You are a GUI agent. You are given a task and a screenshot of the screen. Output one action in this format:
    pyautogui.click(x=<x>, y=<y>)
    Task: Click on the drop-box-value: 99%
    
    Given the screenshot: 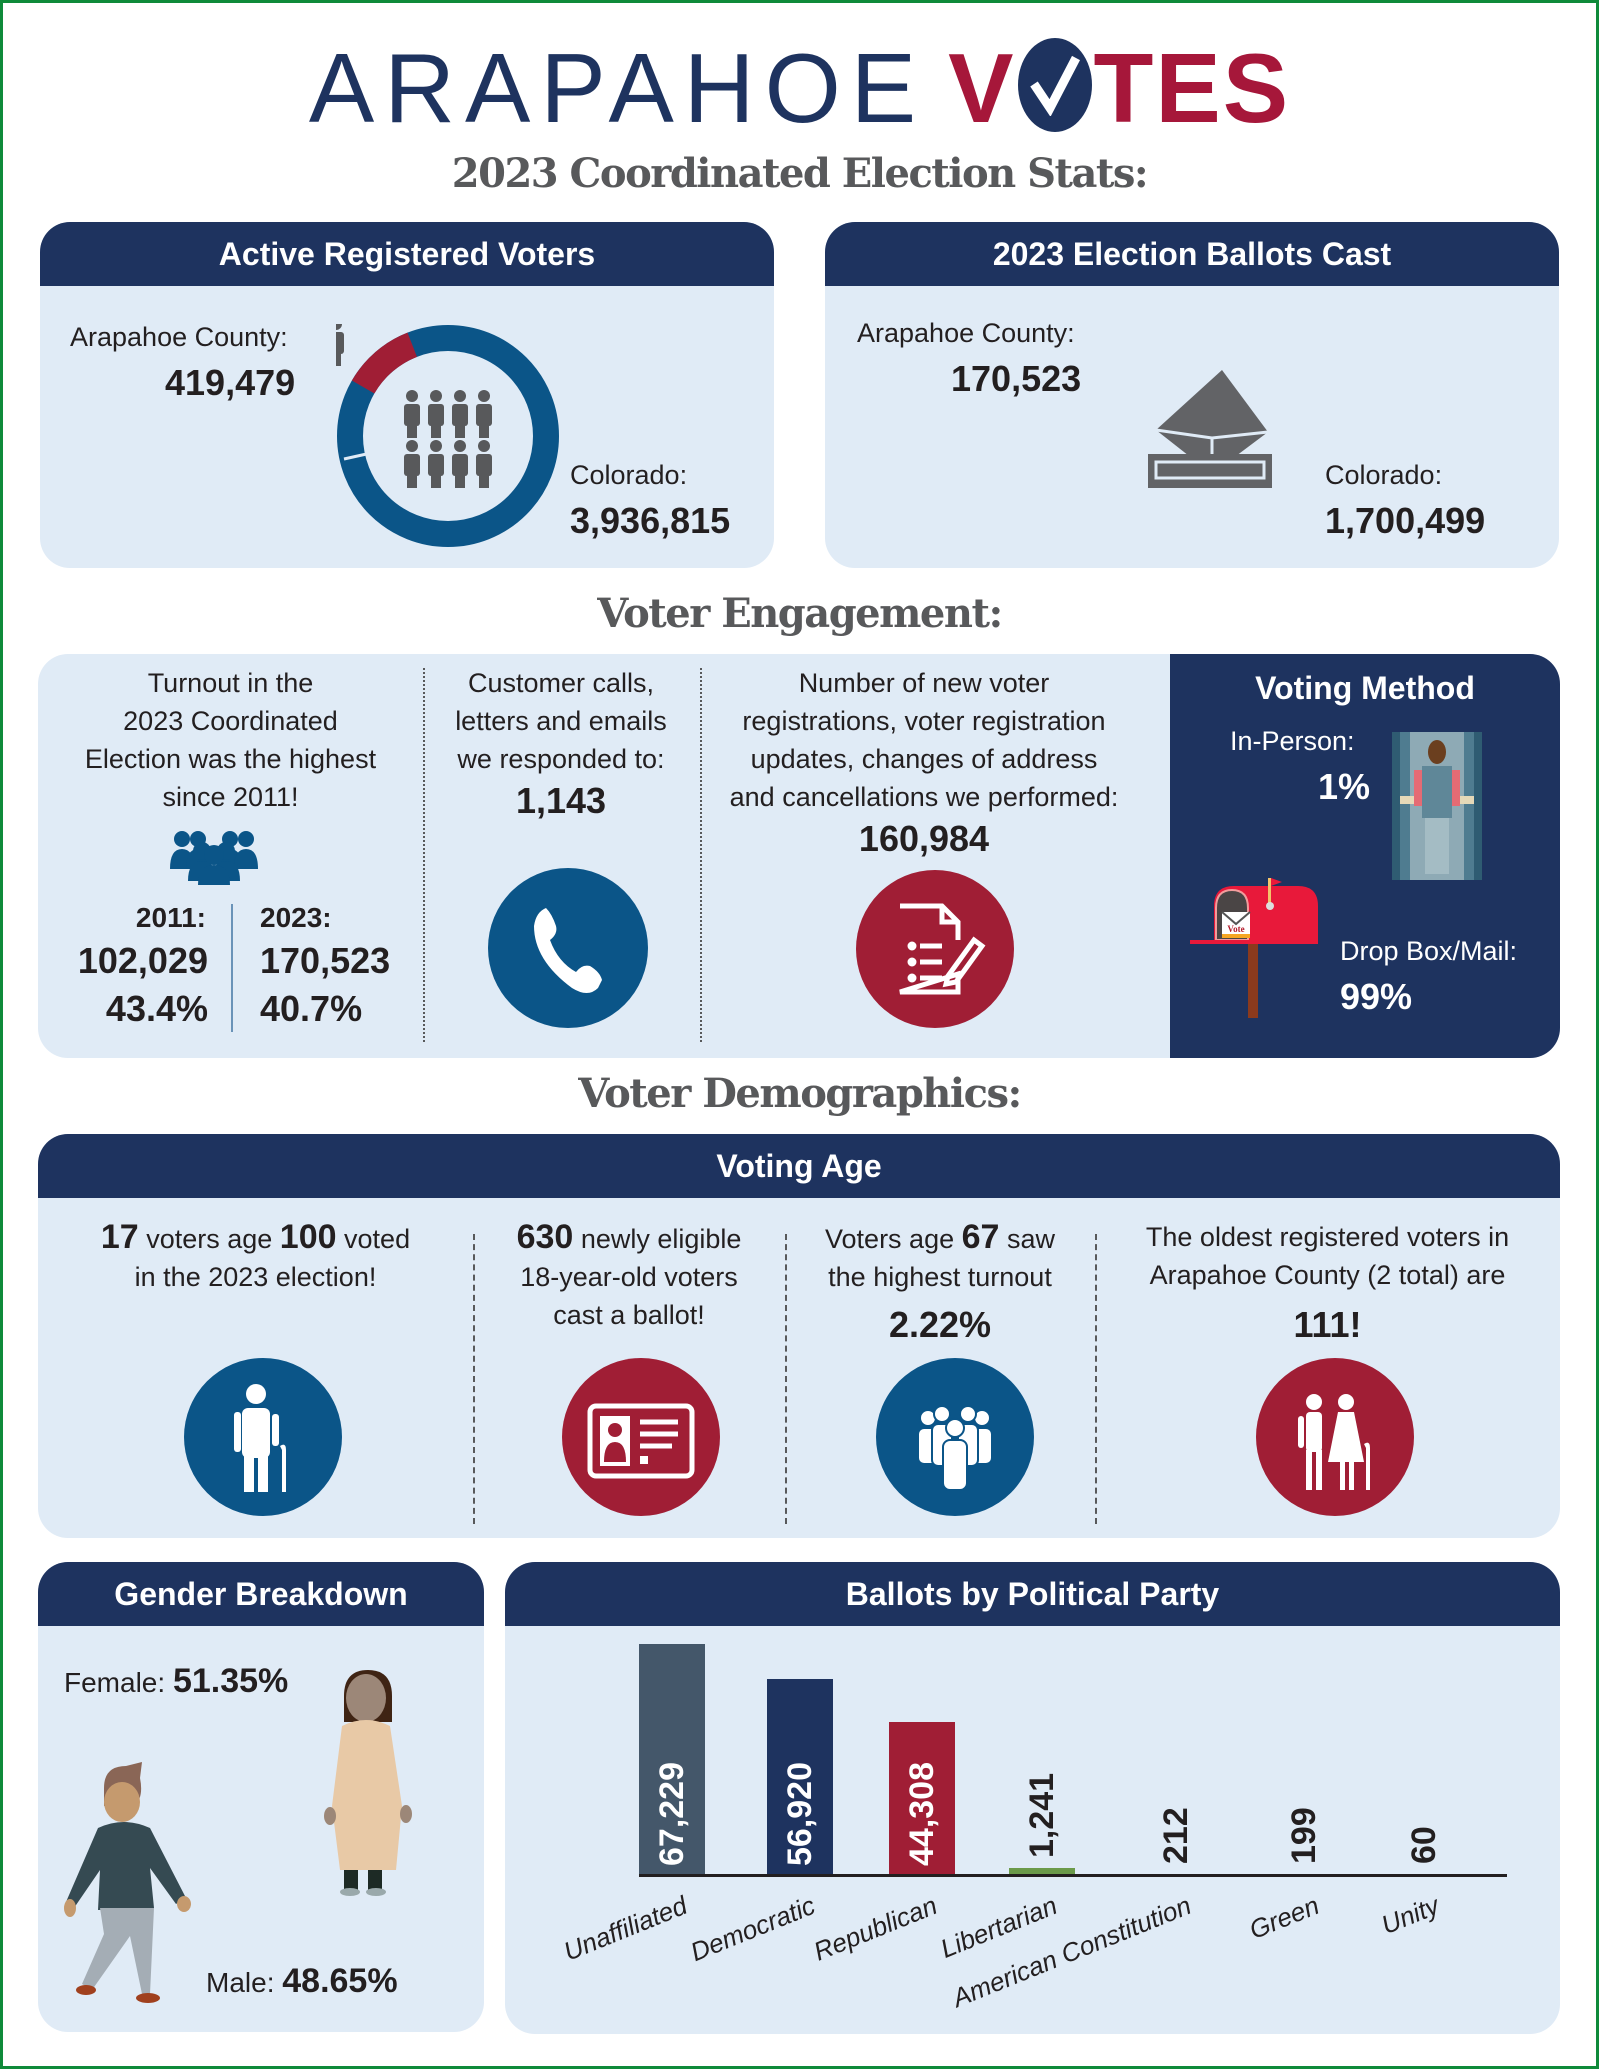 What is the action you would take?
    pyautogui.click(x=1376, y=996)
    